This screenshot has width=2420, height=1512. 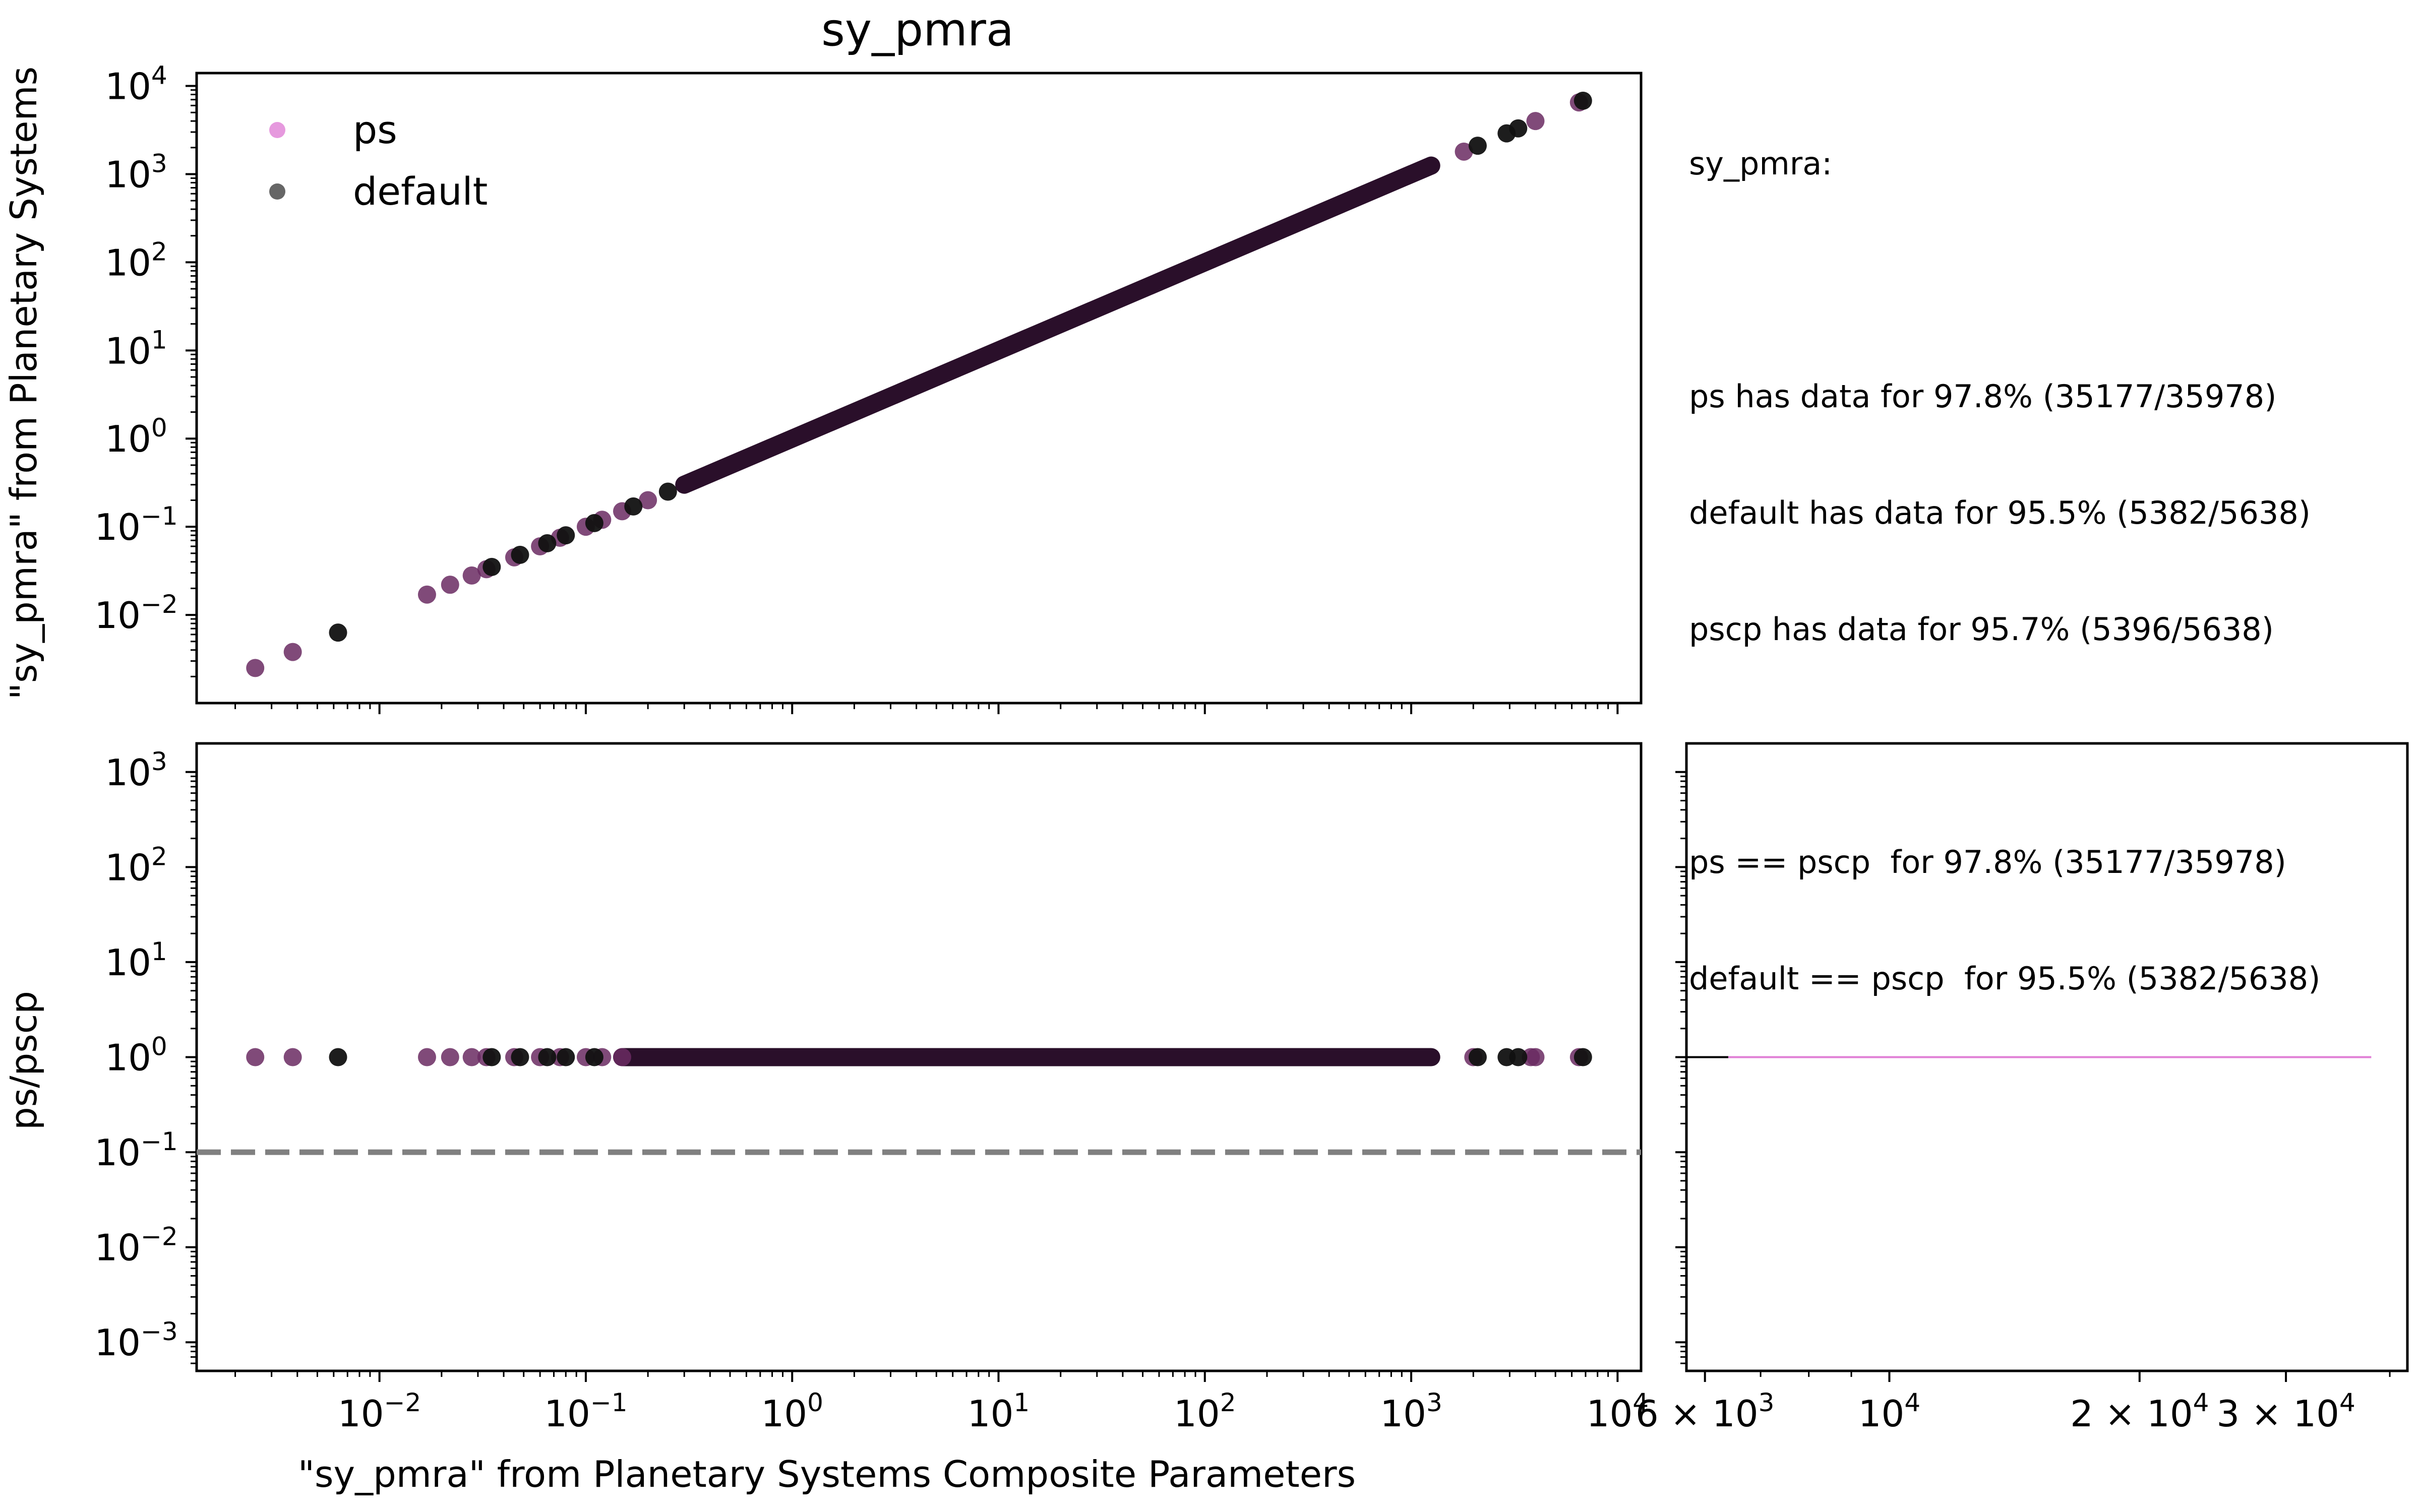 What do you see at coordinates (1705, 1411) in the screenshot?
I see `x-tick-label: 6 × 103` at bounding box center [1705, 1411].